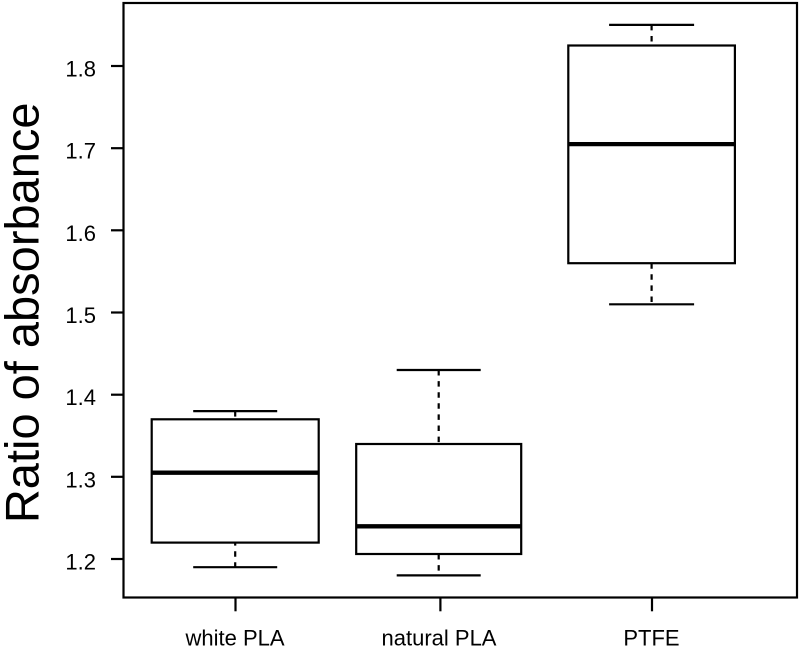 The image size is (800, 649). I want to click on svg-text: 1.6, so click(80, 233).